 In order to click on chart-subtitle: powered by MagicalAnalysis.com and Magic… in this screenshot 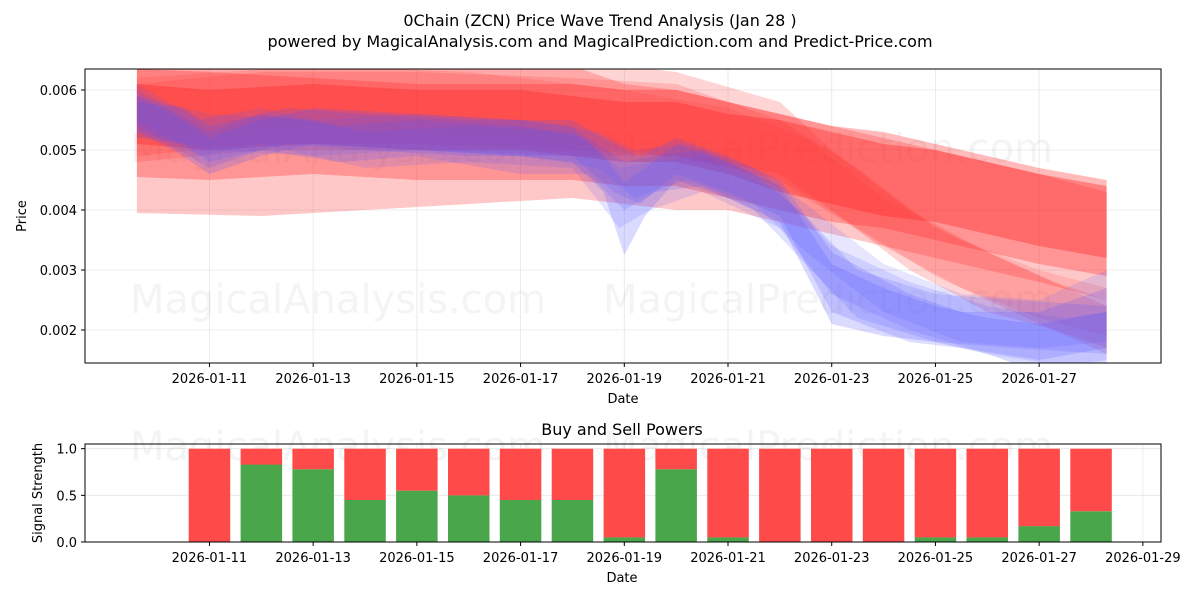, I will do `click(599, 41)`.